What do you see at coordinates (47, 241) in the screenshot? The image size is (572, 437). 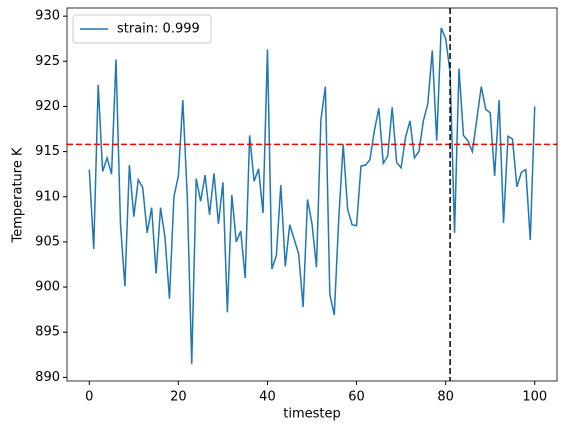 I see `y-tick-label: 905` at bounding box center [47, 241].